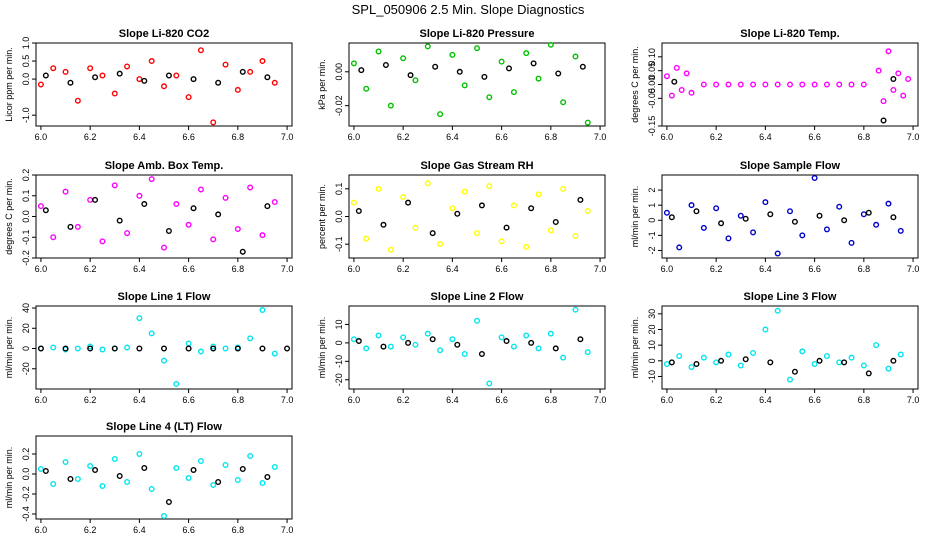  What do you see at coordinates (652, 376) in the screenshot?
I see `y-tick-label: -10` at bounding box center [652, 376].